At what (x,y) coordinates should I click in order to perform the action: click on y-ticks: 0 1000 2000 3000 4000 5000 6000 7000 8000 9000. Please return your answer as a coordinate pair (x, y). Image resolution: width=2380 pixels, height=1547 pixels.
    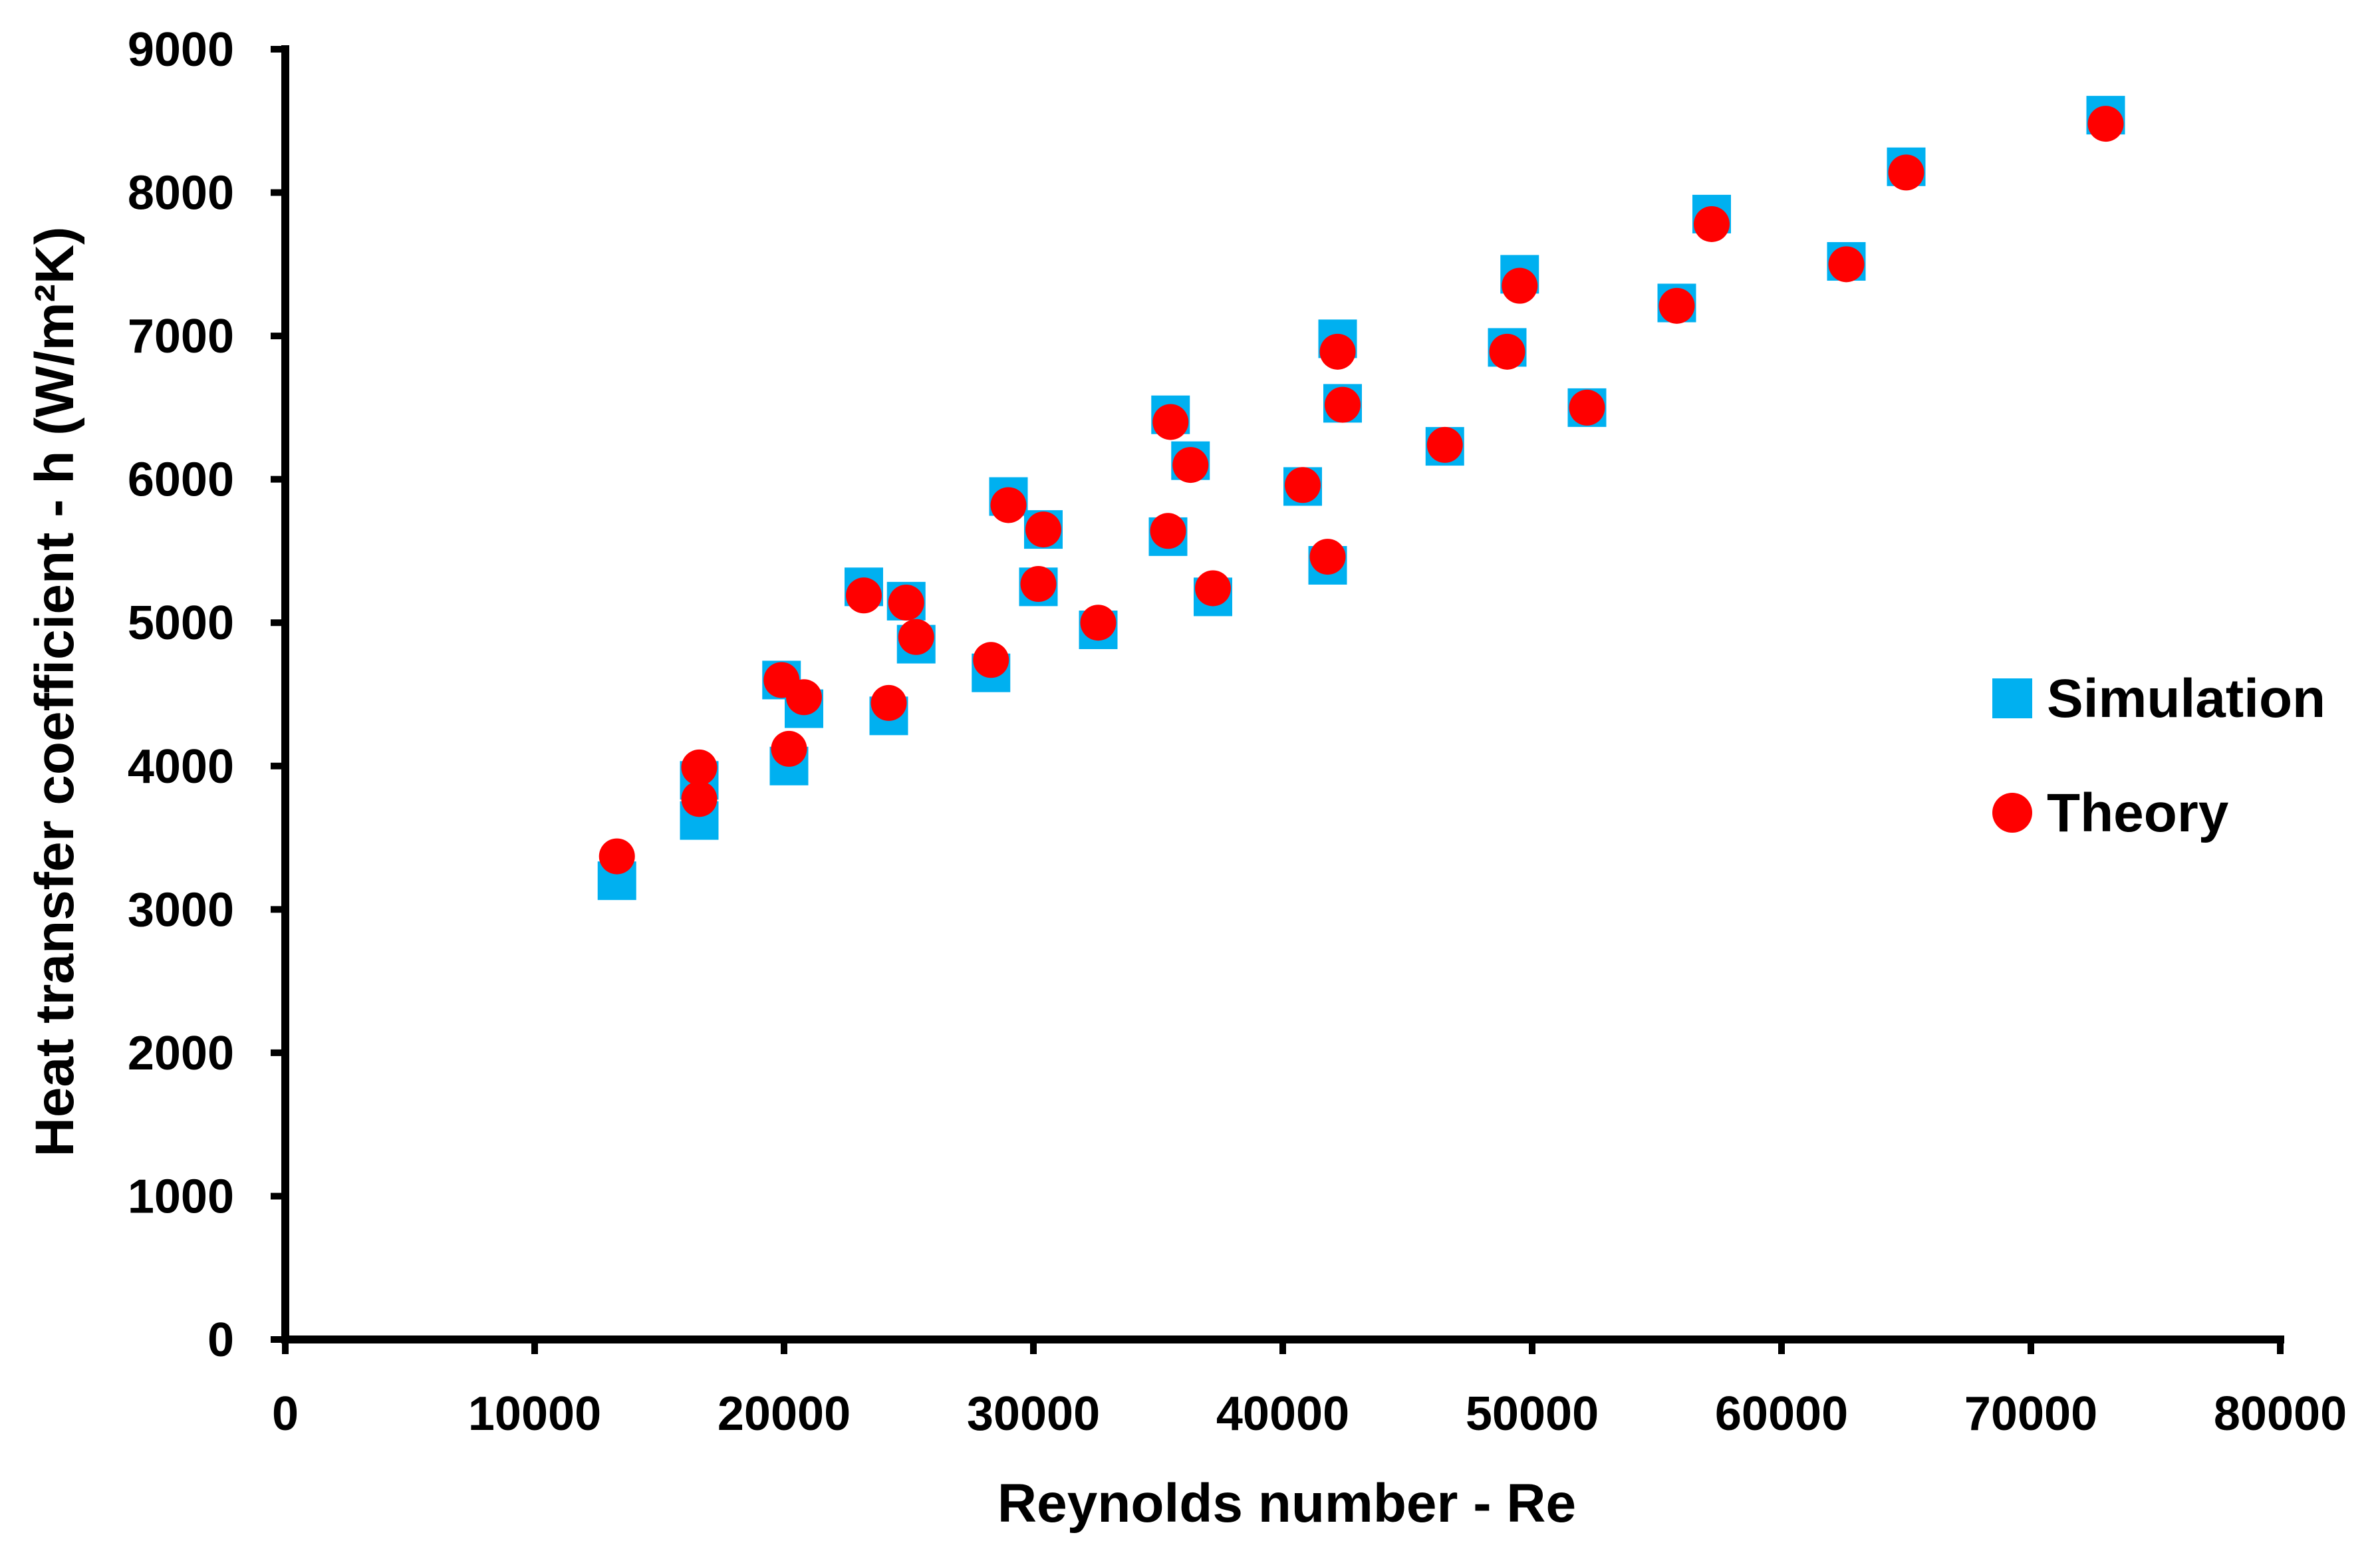
    Looking at the image, I should click on (208, 695).